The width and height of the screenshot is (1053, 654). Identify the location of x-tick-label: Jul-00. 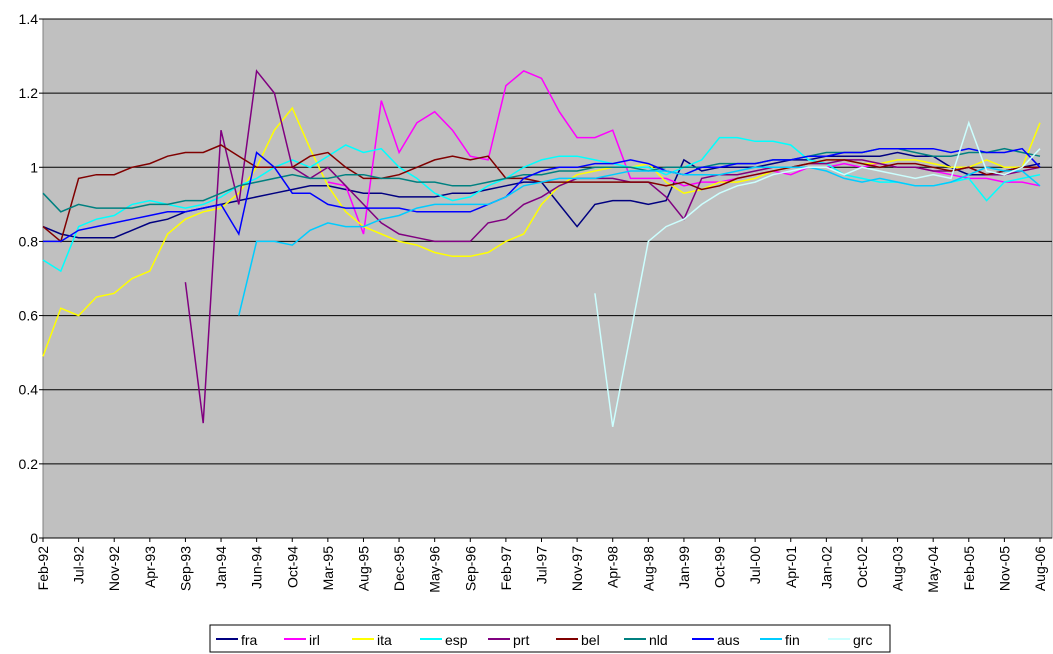
(755, 565).